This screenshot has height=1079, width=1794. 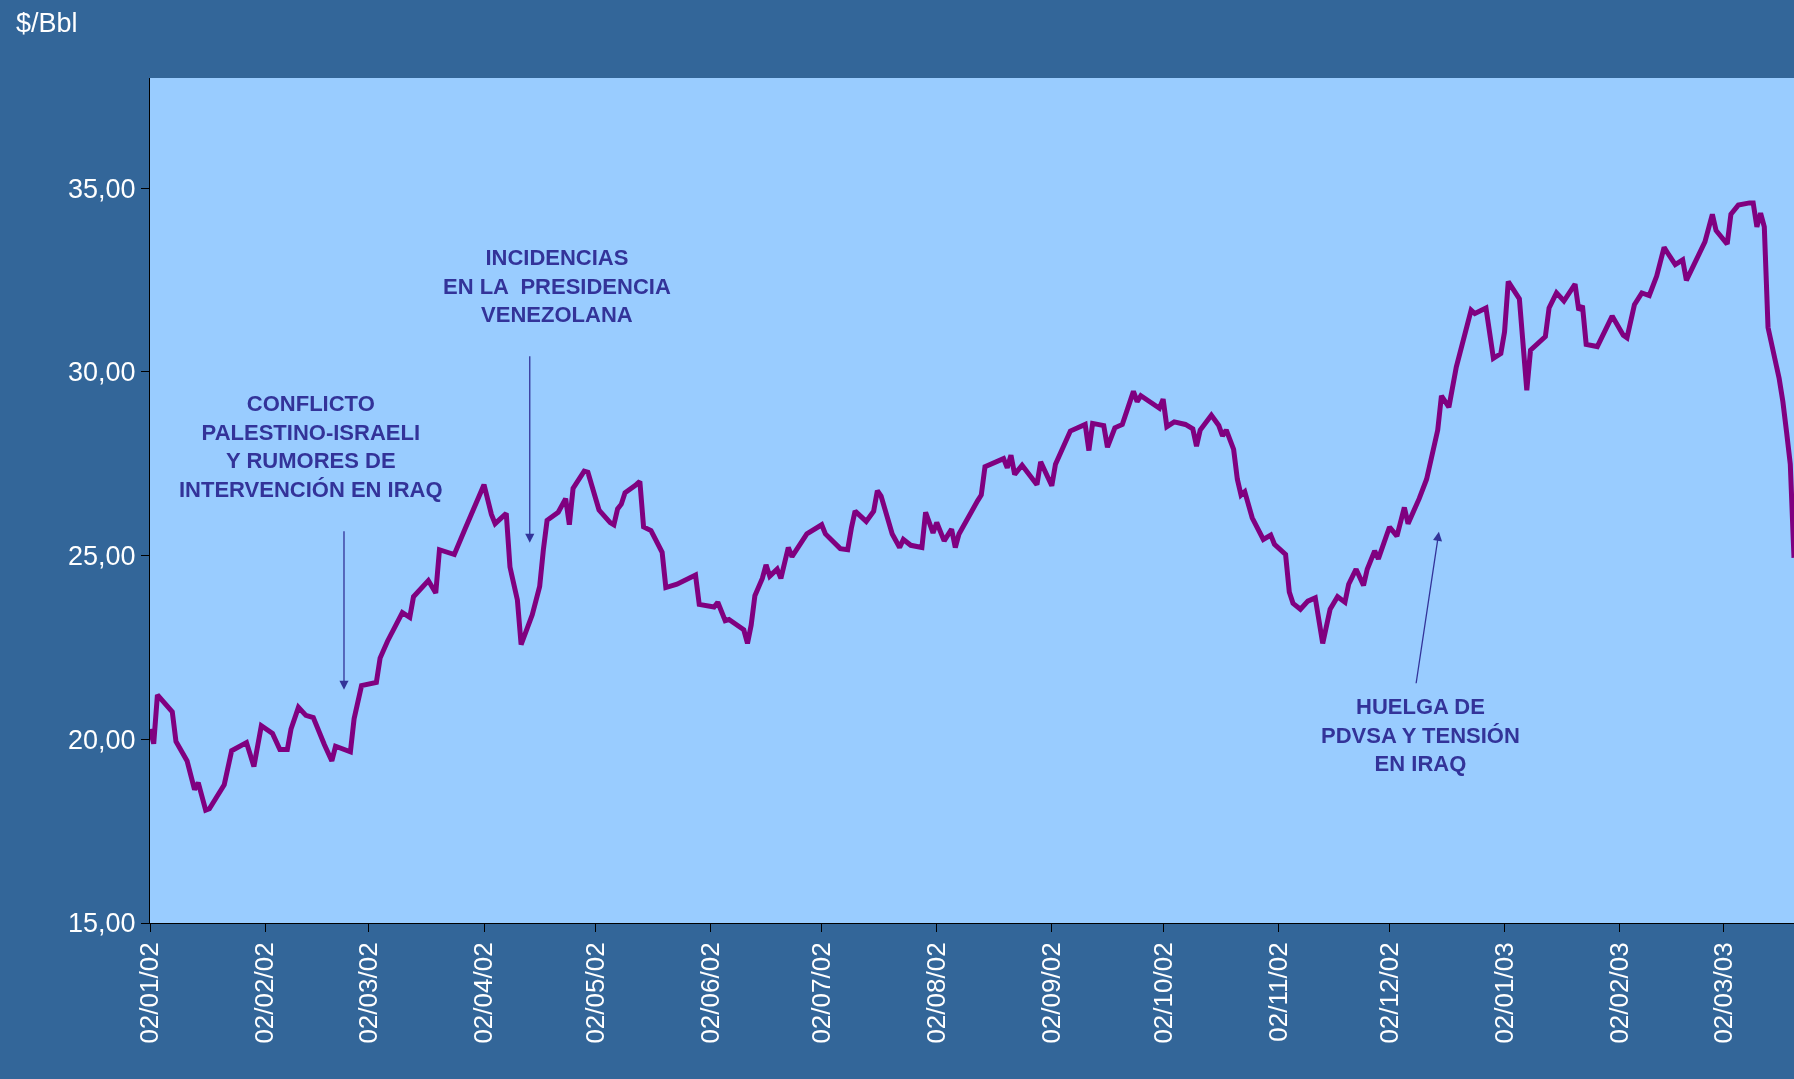 What do you see at coordinates (102, 739) in the screenshot?
I see `y-tick-label: 20,00` at bounding box center [102, 739].